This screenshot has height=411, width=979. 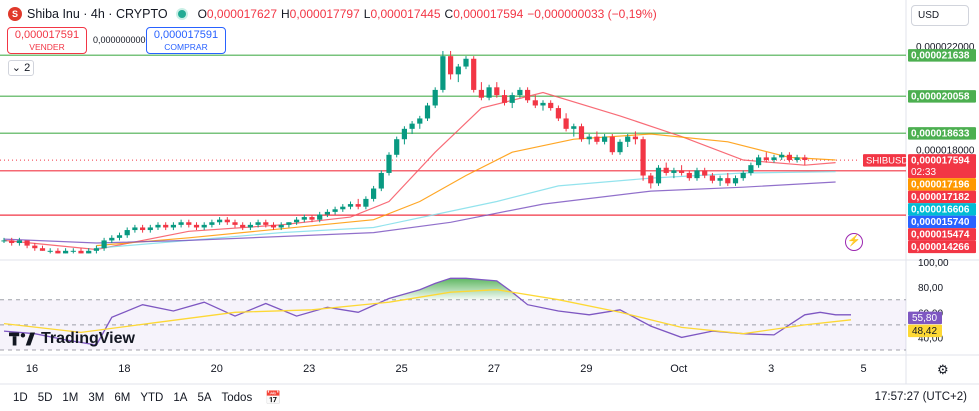 I want to click on range-button-1d: 1D, so click(x=20, y=397).